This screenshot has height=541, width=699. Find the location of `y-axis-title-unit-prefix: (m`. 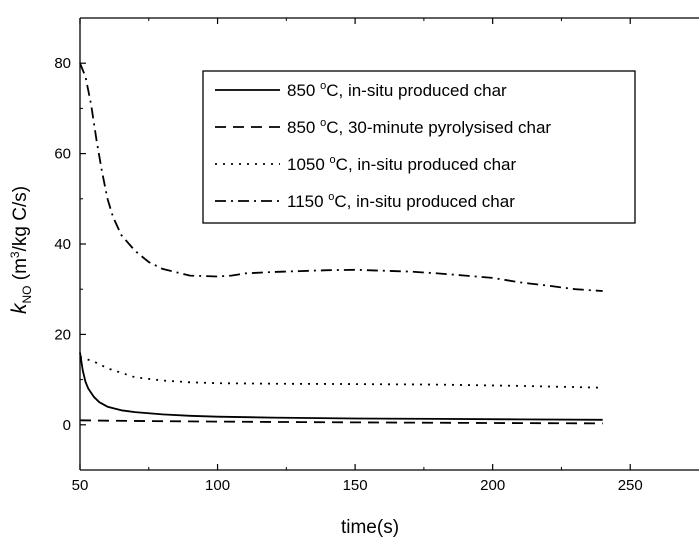

y-axis-title-unit-prefix: (m is located at coordinates (20, 271).